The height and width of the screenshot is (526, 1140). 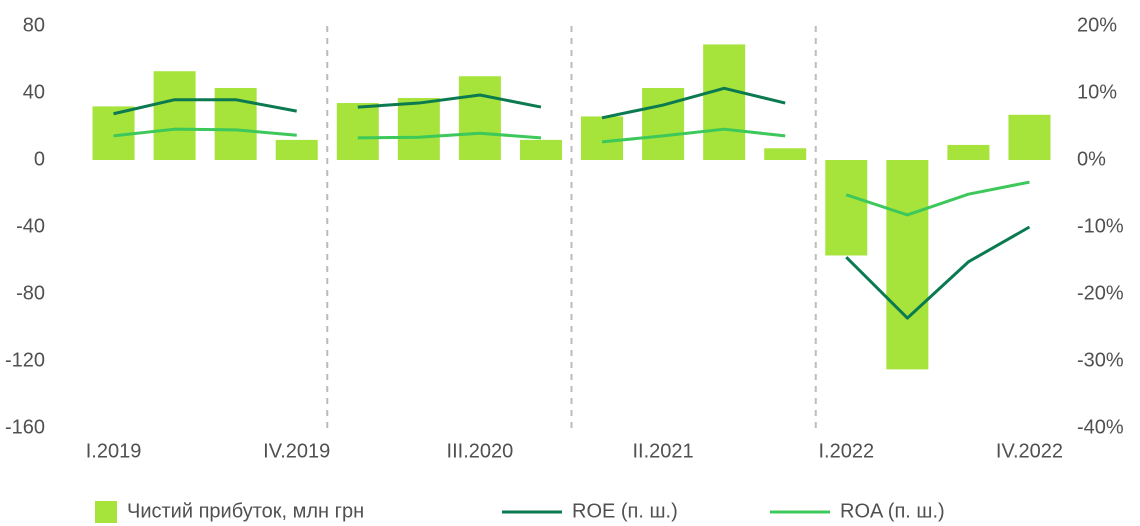 I want to click on legend-label: Чистий прибуток, млн грн, so click(x=245, y=511).